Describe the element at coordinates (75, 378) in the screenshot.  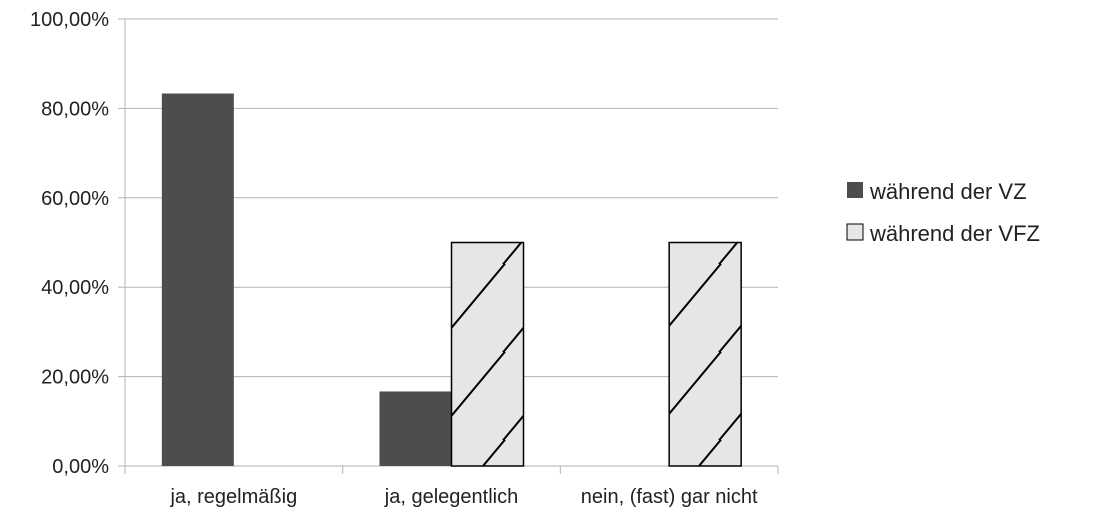
I see `y-tick-label: 20,00%` at that location.